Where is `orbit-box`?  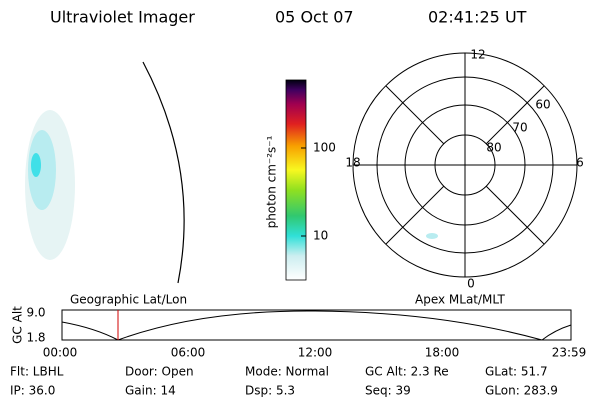 orbit-box is located at coordinates (316, 325).